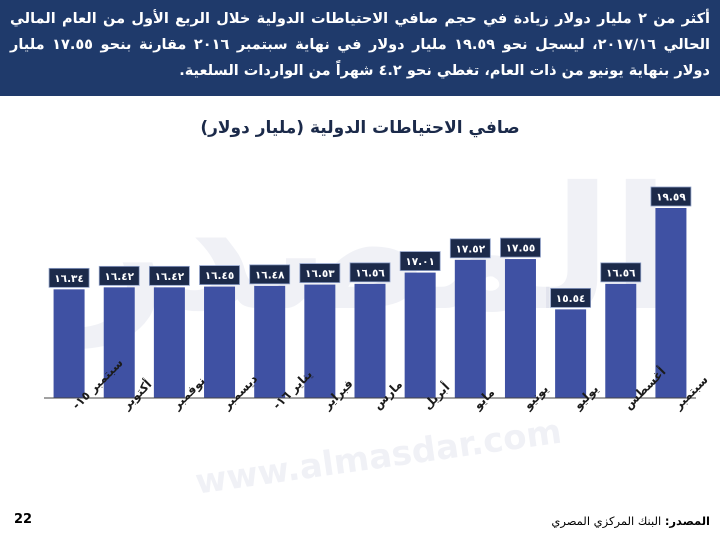 The image size is (720, 540). I want to click on value-label: ١٧.٠١, so click(420, 262).